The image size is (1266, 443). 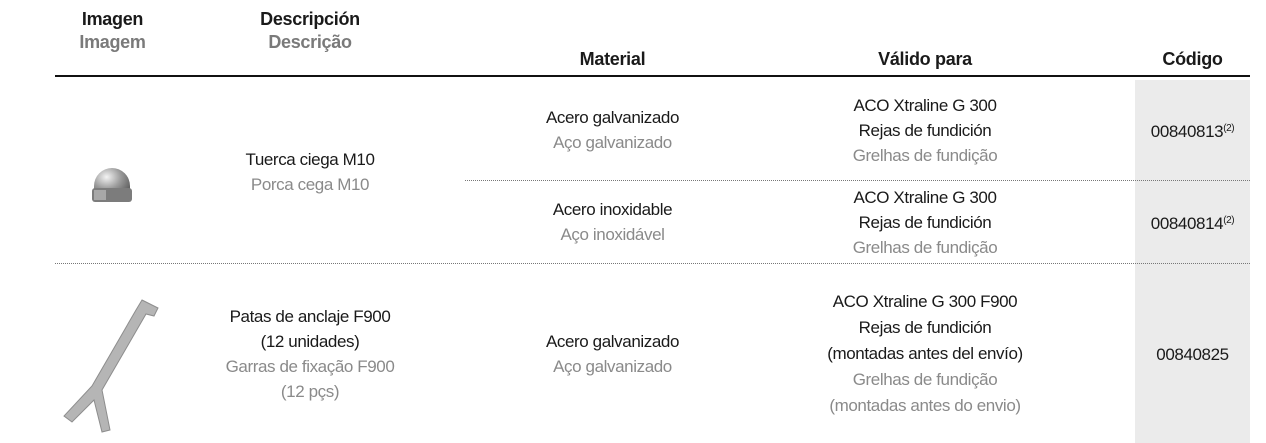 What do you see at coordinates (111, 366) in the screenshot?
I see `anchor-clip-image` at bounding box center [111, 366].